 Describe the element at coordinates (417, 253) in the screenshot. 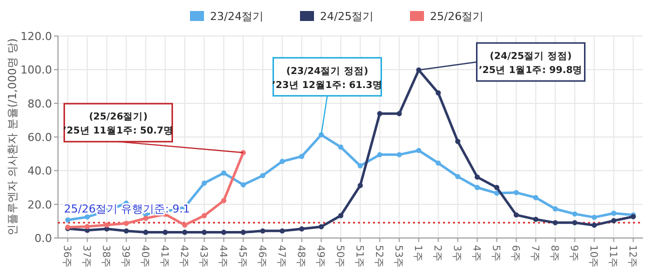

I see `x-tick-label: 1주` at that location.